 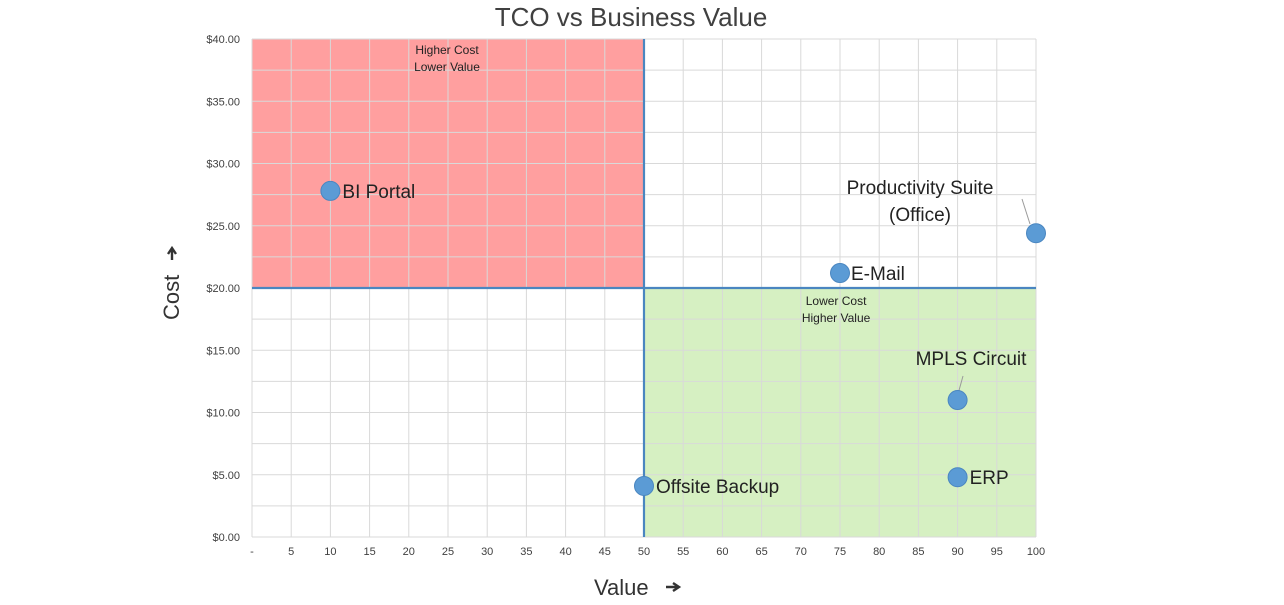 I want to click on x-tick-label: 5, so click(x=291, y=552).